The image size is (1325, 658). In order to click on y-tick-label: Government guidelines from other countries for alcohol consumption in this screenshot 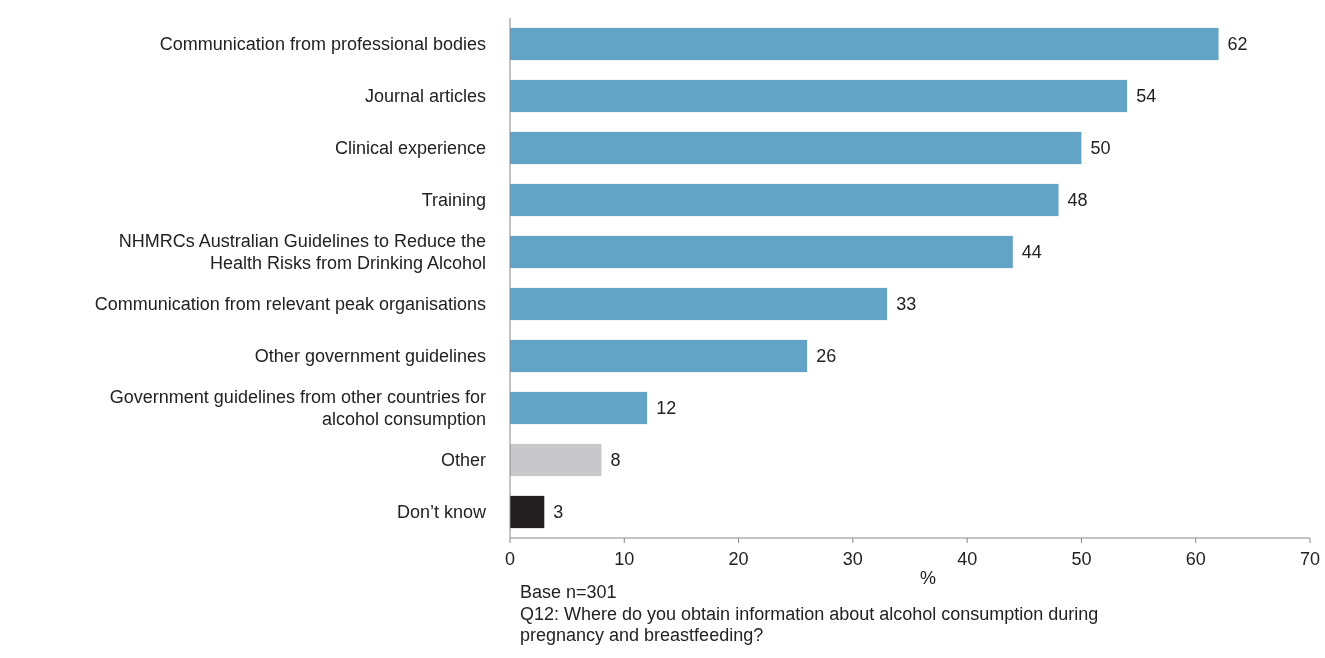, I will do `click(297, 408)`.